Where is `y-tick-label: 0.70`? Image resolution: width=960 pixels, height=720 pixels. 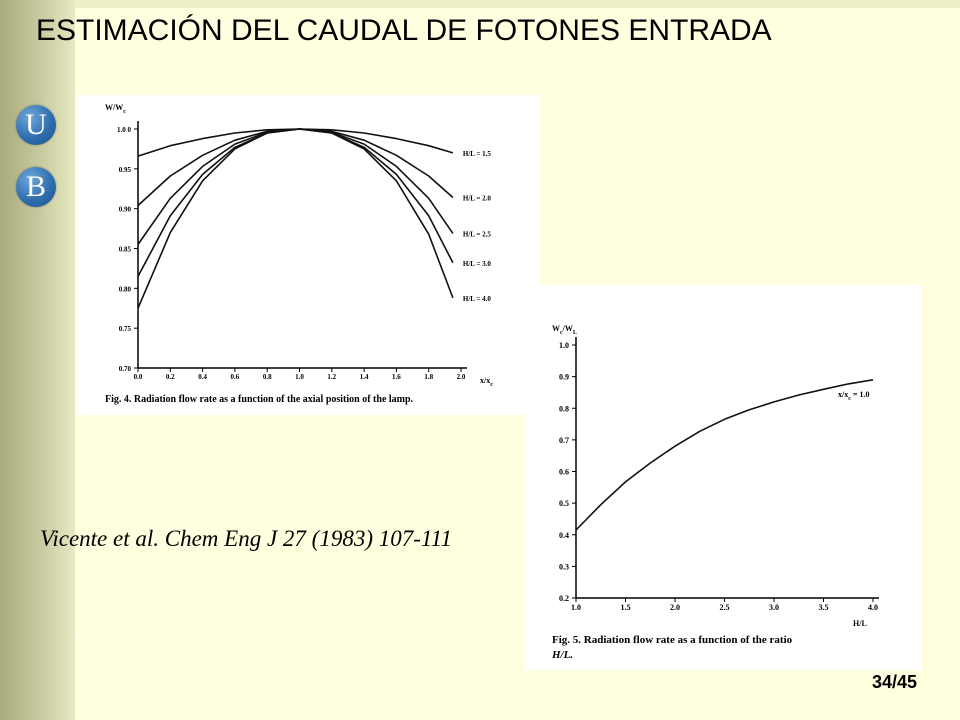 y-tick-label: 0.70 is located at coordinates (125, 369).